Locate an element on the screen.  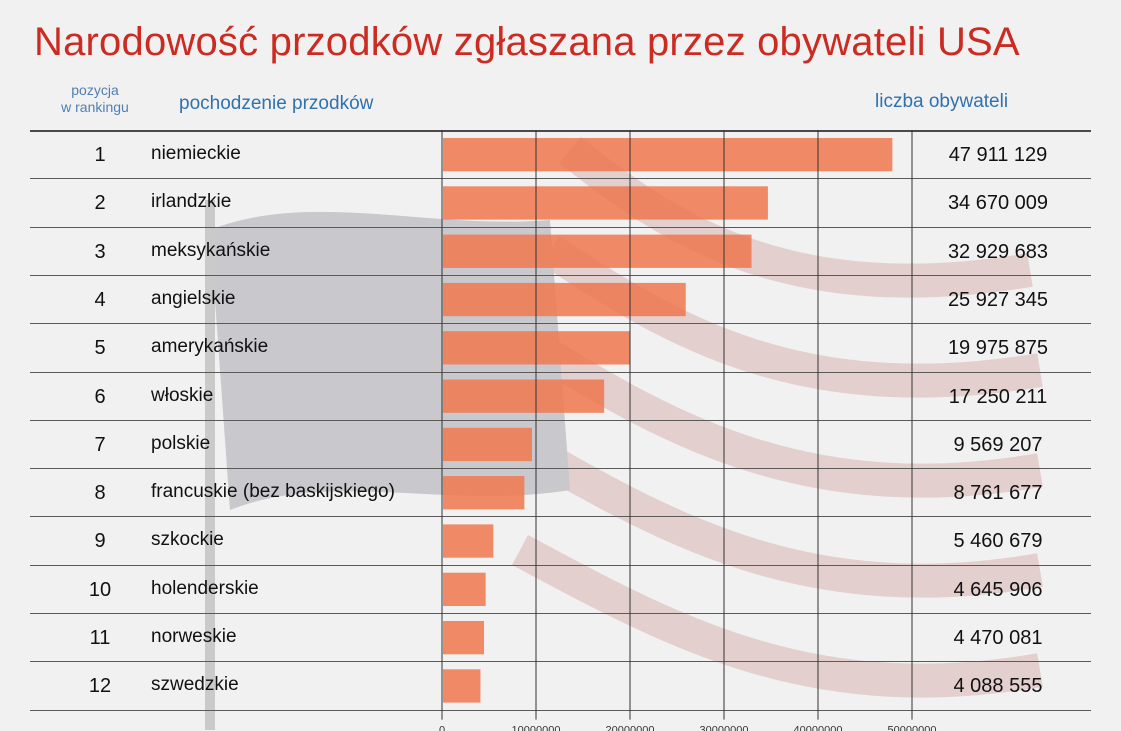
value-label: 19 975 875 is located at coordinates (998, 348).